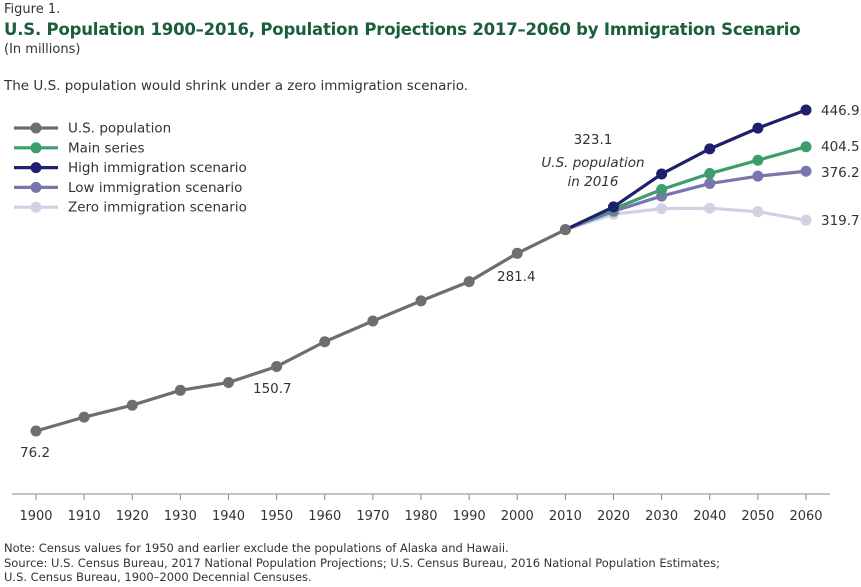 This screenshot has width=861, height=587. I want to click on x-tick-label: 1990, so click(469, 516).